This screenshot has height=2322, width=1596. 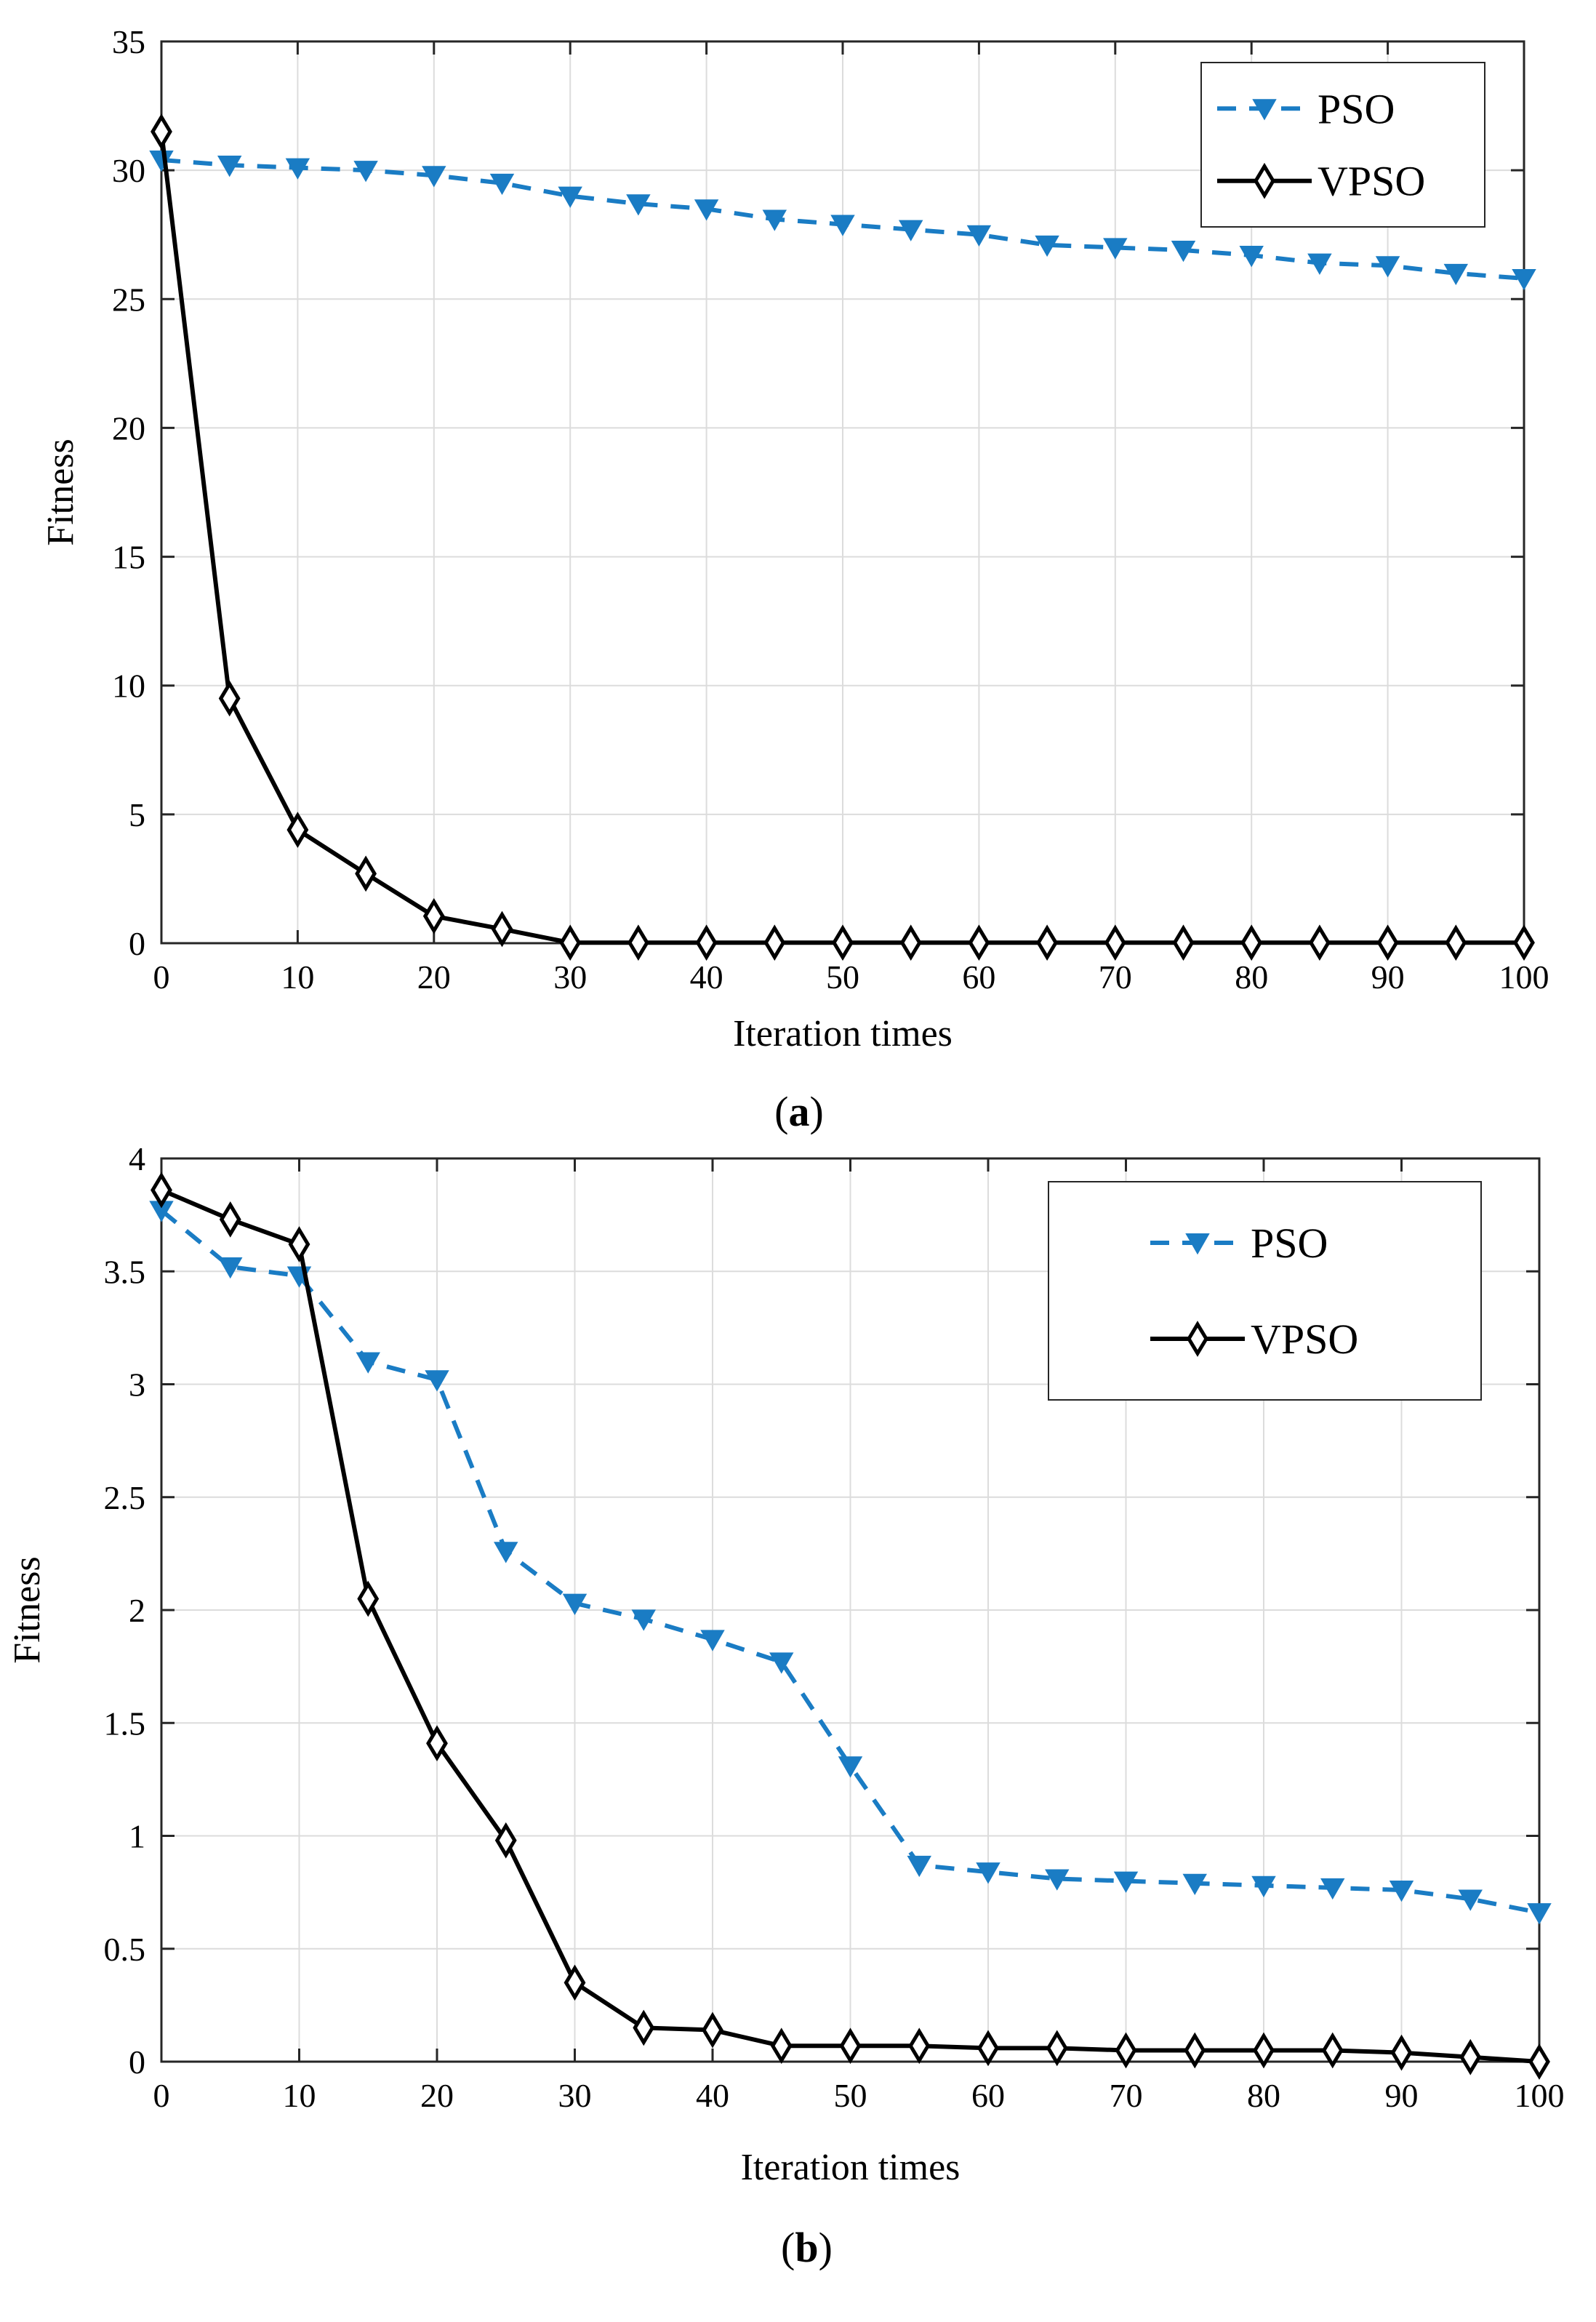 What do you see at coordinates (1540, 2095) in the screenshot?
I see `x-tick-label: 100` at bounding box center [1540, 2095].